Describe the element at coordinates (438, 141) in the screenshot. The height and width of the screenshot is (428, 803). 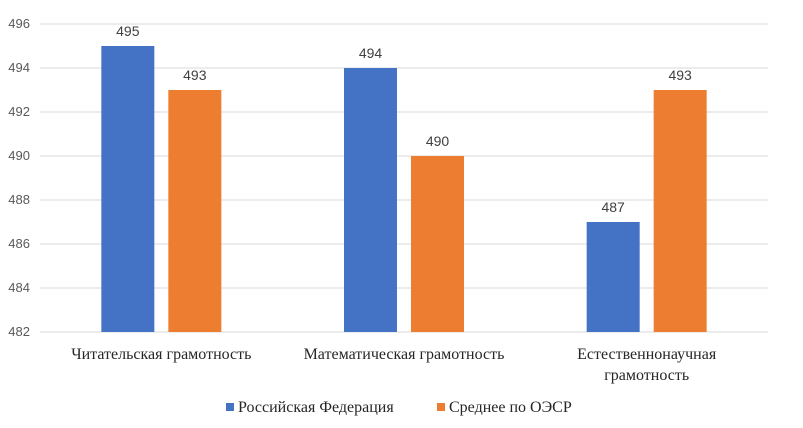
I see `data-label: 490` at that location.